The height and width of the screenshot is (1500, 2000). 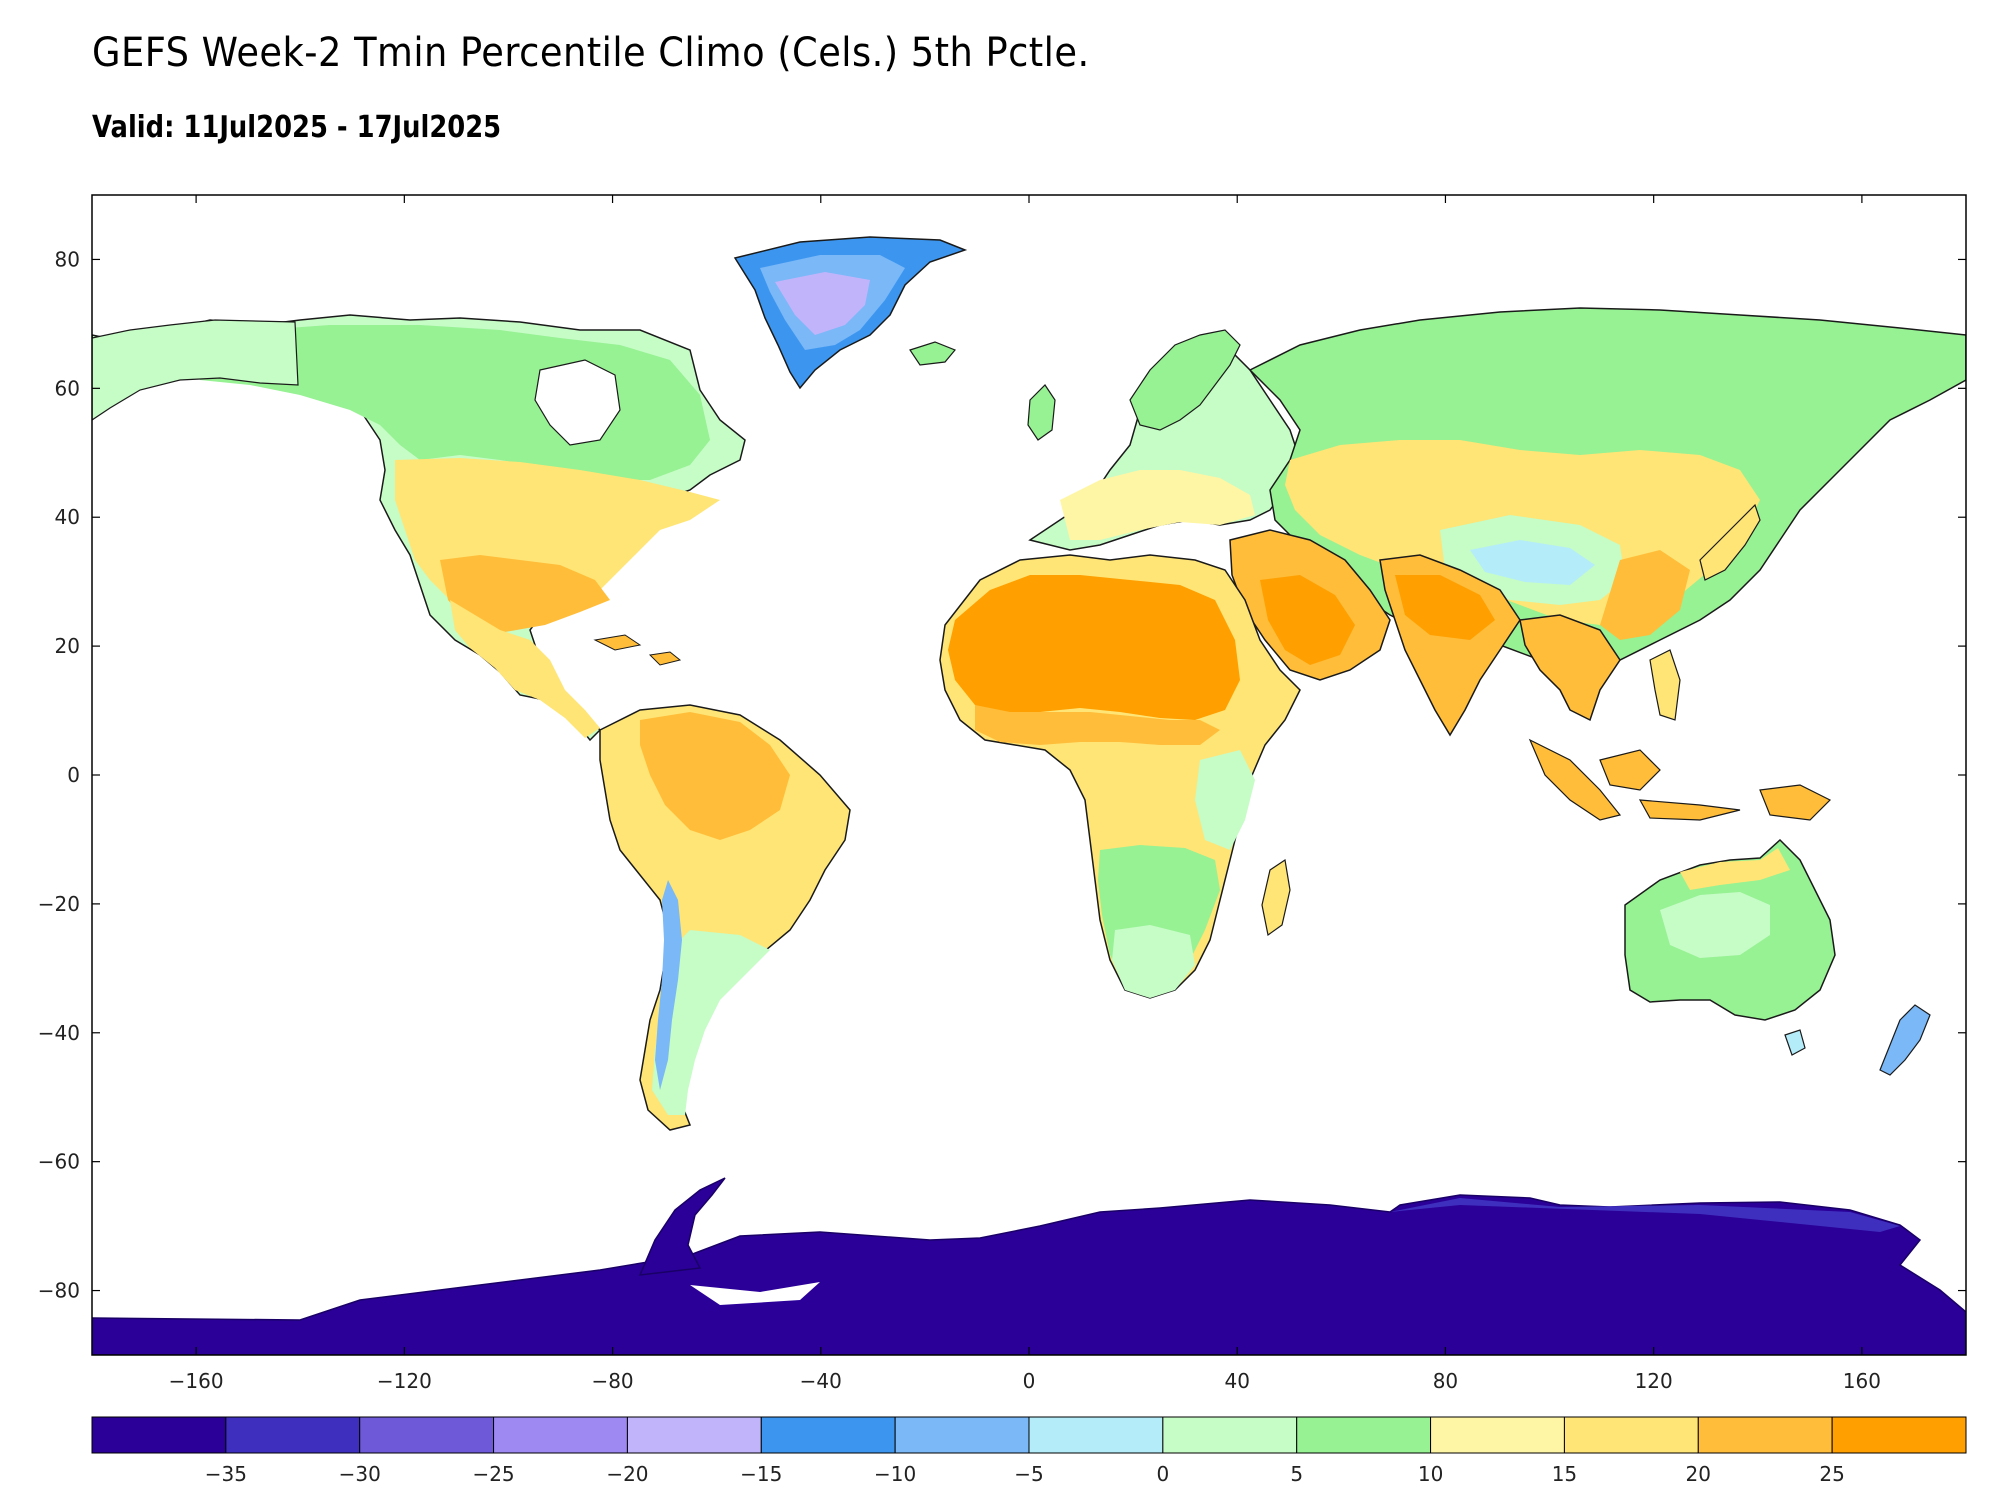 I want to click on lon-tick-label: −120, so click(x=404, y=1381).